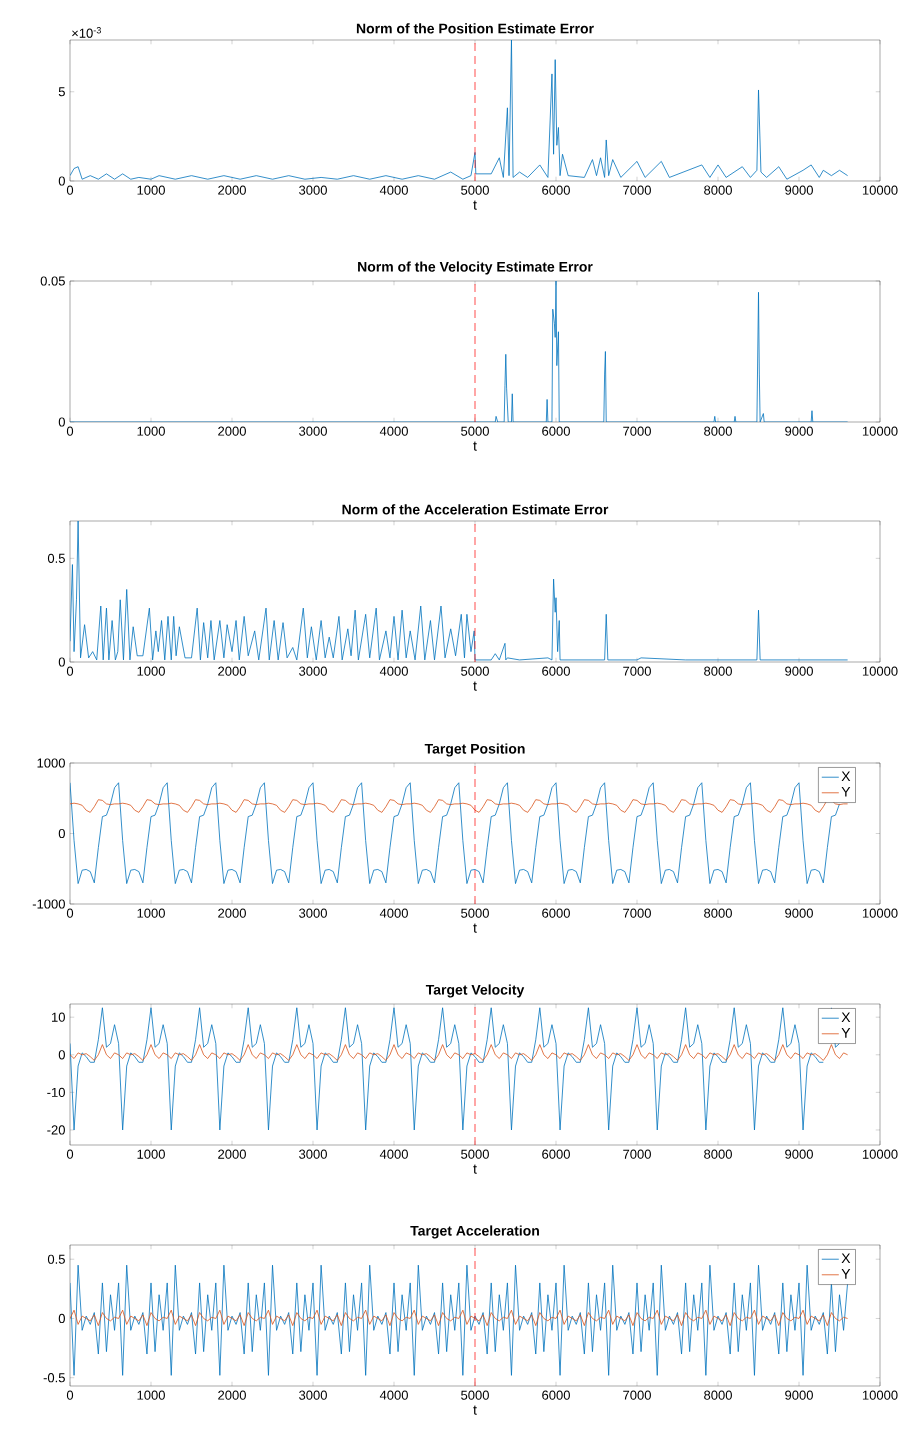  What do you see at coordinates (86, 32) in the screenshot?
I see `text: ×10$^{-3}$` at bounding box center [86, 32].